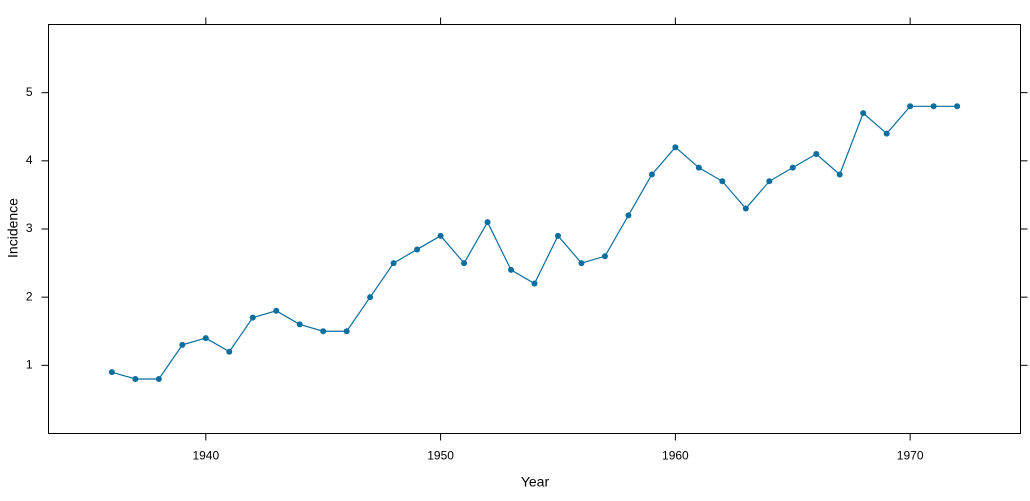 Image resolution: width=1030 pixels, height=501 pixels. I want to click on y-tick-label: 3, so click(29, 228).